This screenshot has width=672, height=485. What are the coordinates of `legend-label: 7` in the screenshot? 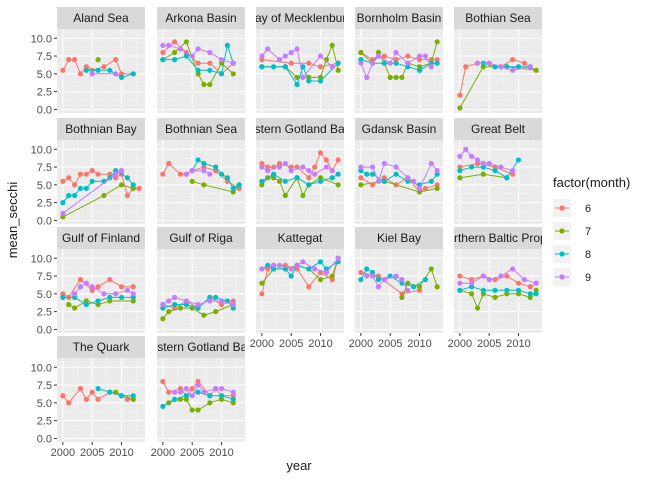 It's located at (588, 232).